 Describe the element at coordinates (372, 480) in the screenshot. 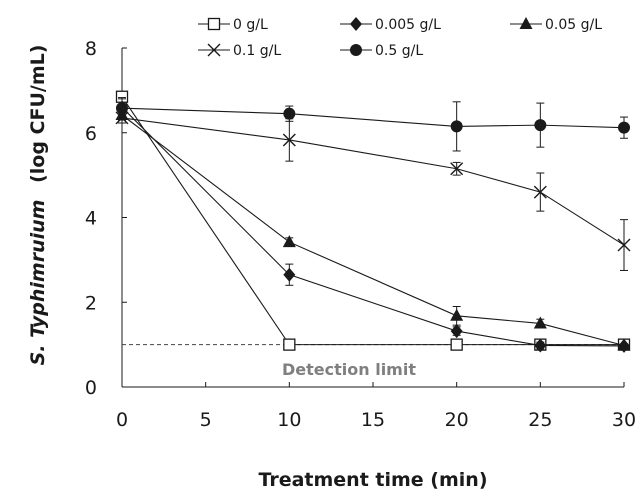

I see `x-axis-title: Treatment time (min)` at that location.